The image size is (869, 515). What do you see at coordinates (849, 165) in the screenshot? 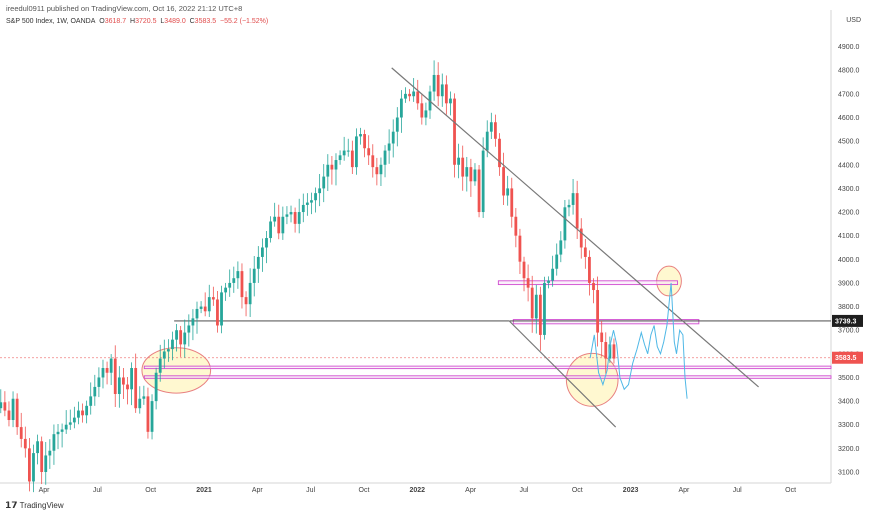
I see `y-tick-label: 4400.0` at bounding box center [849, 165].